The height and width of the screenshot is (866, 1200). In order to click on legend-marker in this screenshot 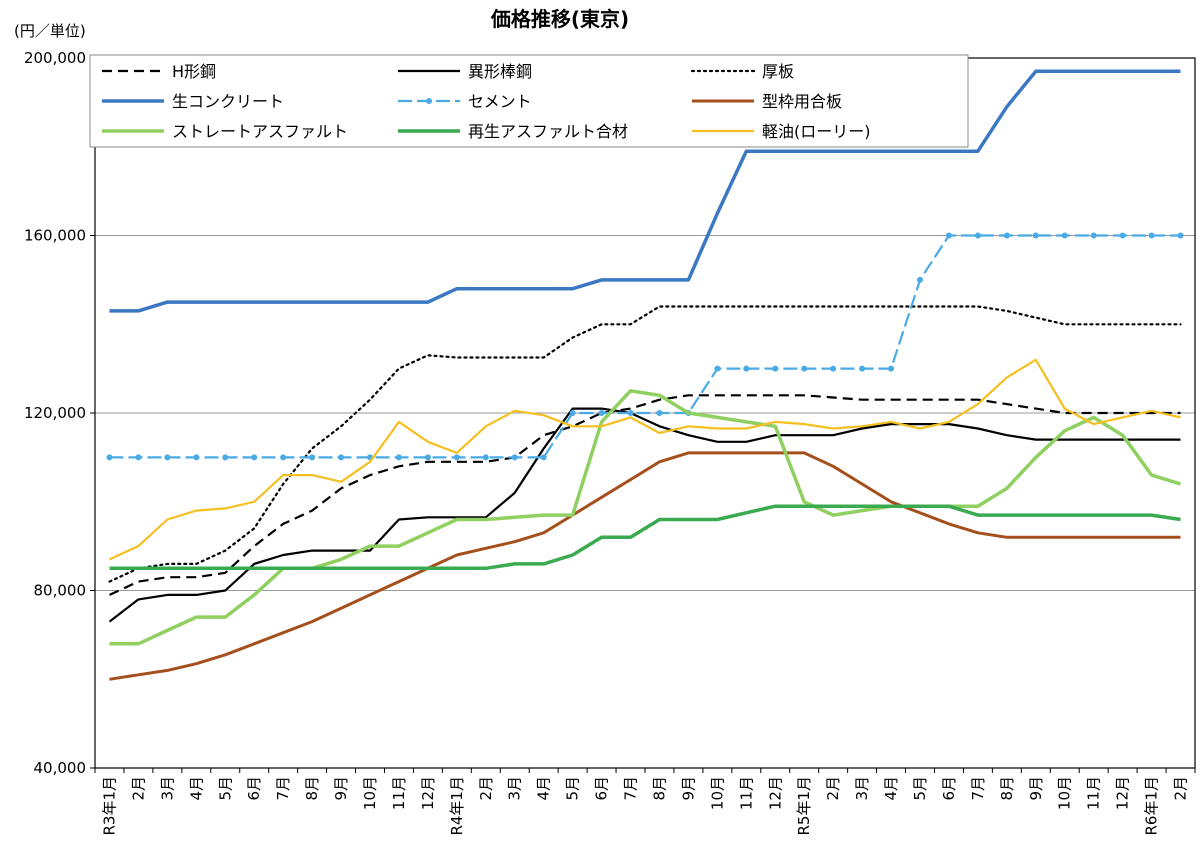, I will do `click(429, 101)`.